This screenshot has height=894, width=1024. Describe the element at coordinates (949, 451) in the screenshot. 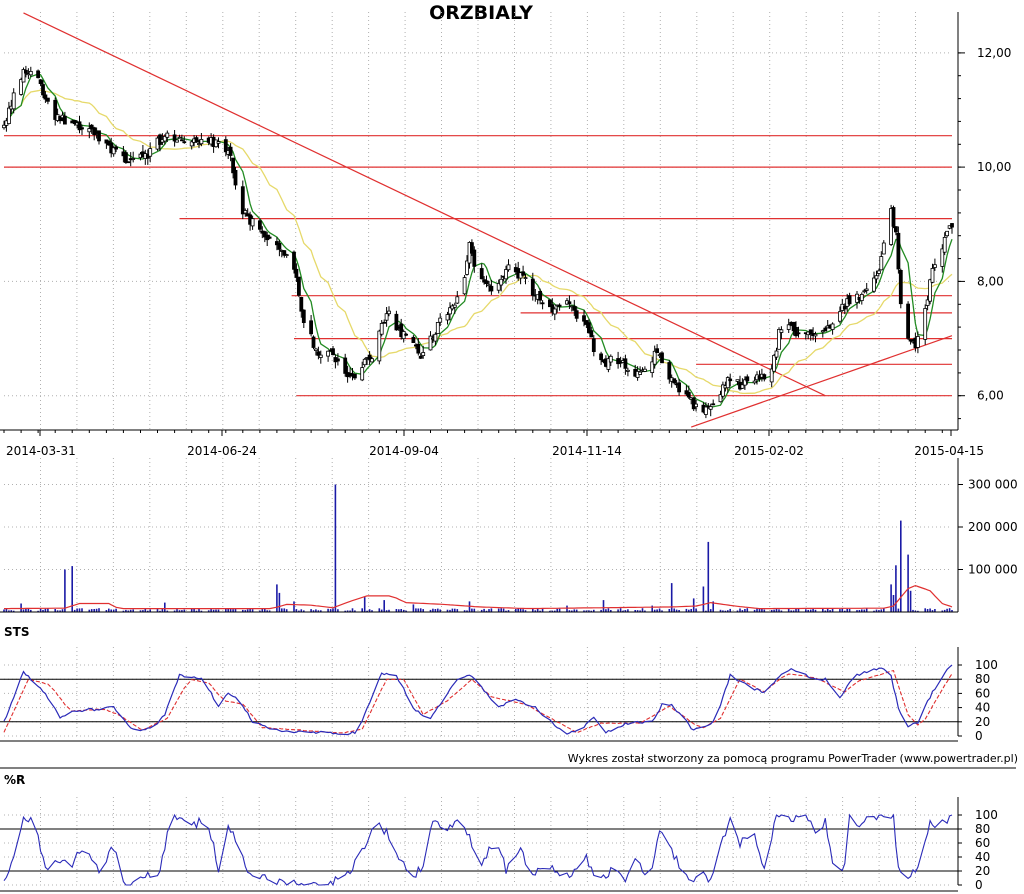

I see `x-tick-label: 2015-04-15` at that location.